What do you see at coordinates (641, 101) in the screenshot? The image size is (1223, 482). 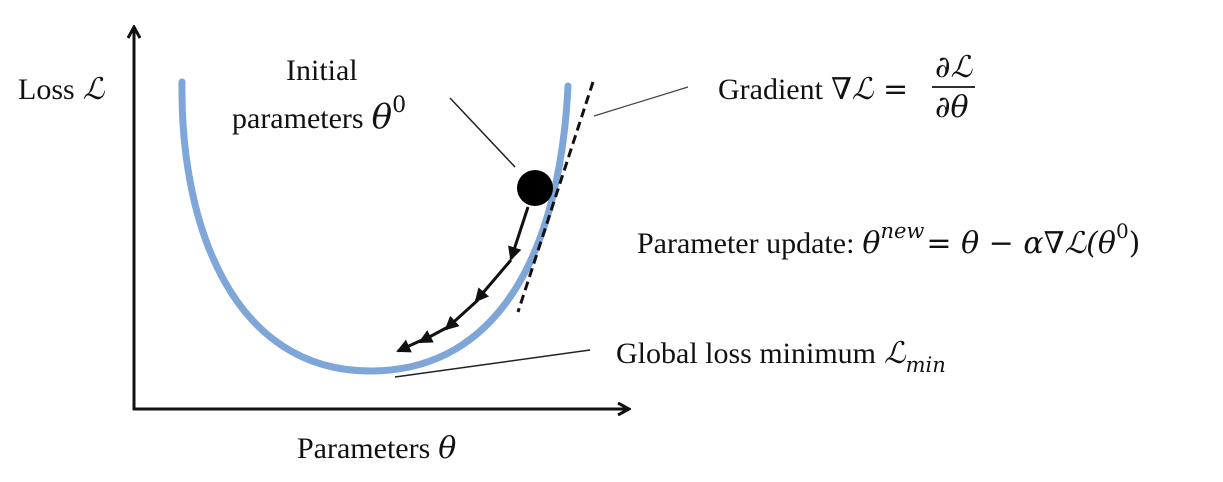 I see `gradient-leader-line` at bounding box center [641, 101].